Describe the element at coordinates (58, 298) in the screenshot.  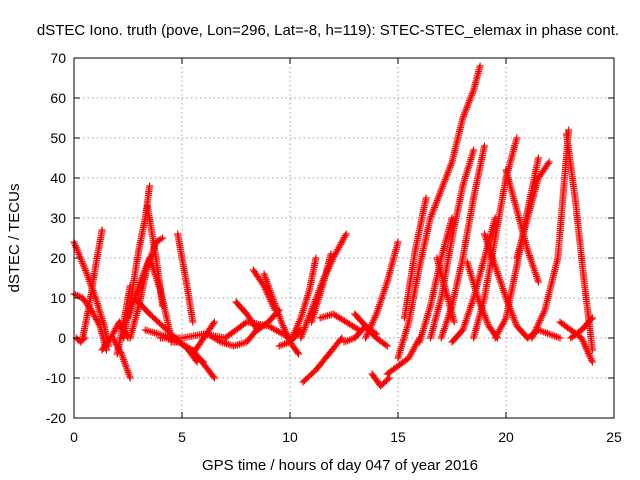
I see `y-tick-label: 10` at that location.